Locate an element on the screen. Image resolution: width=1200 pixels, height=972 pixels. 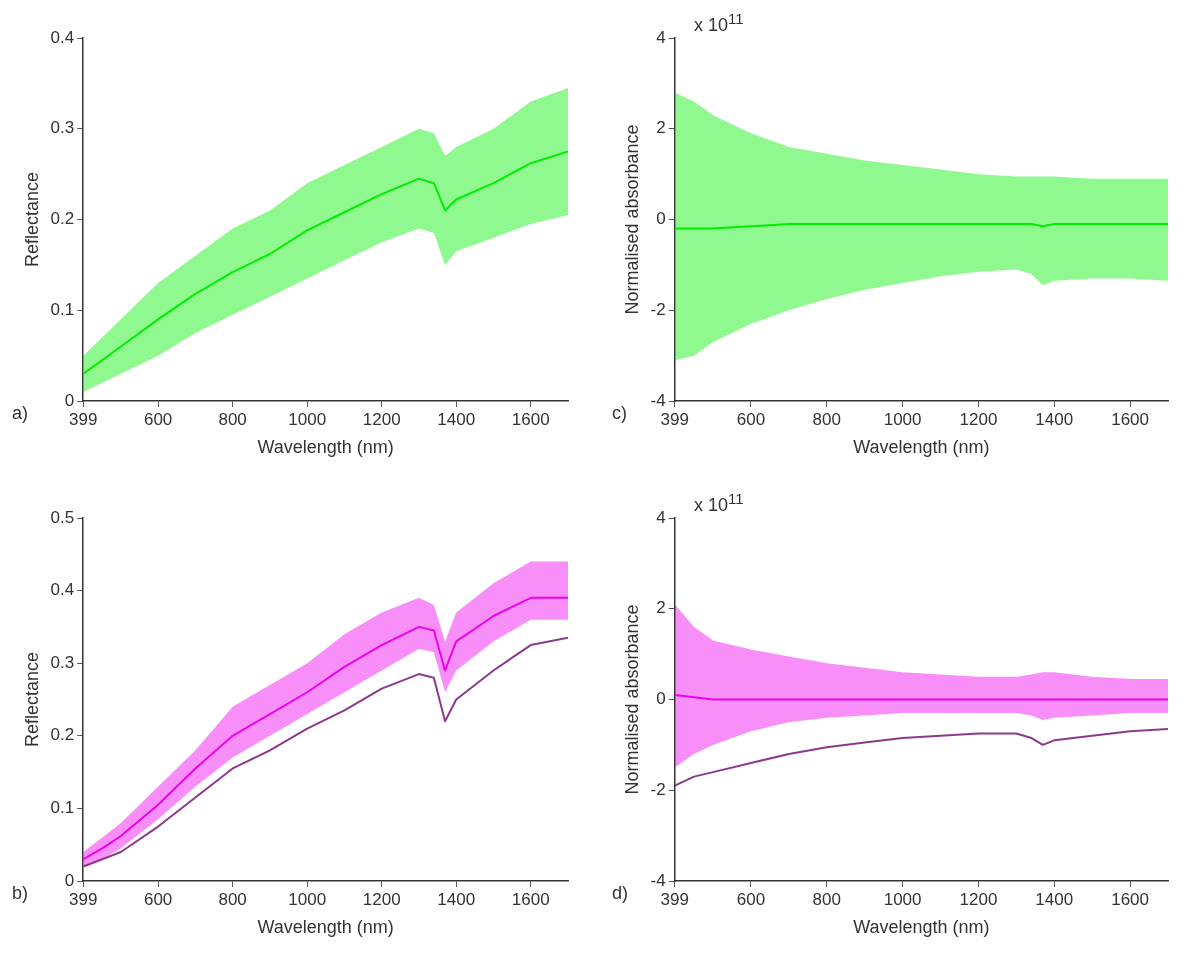
text: d) is located at coordinates (620, 893).